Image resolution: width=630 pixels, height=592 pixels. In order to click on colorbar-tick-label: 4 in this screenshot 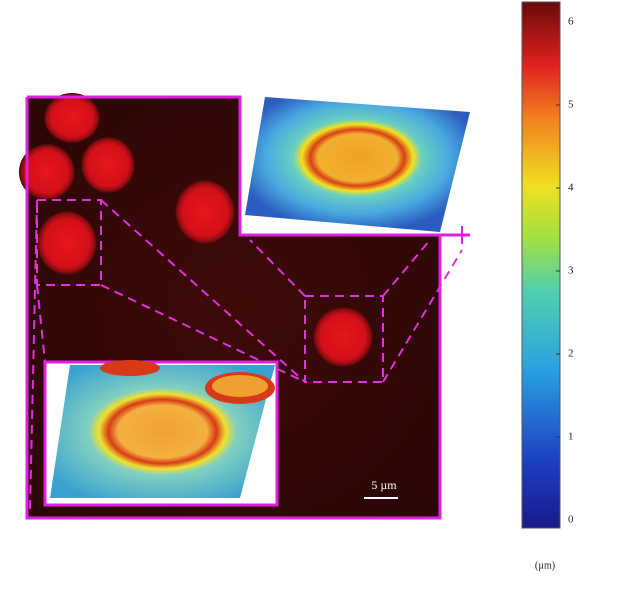, I will do `click(571, 188)`.